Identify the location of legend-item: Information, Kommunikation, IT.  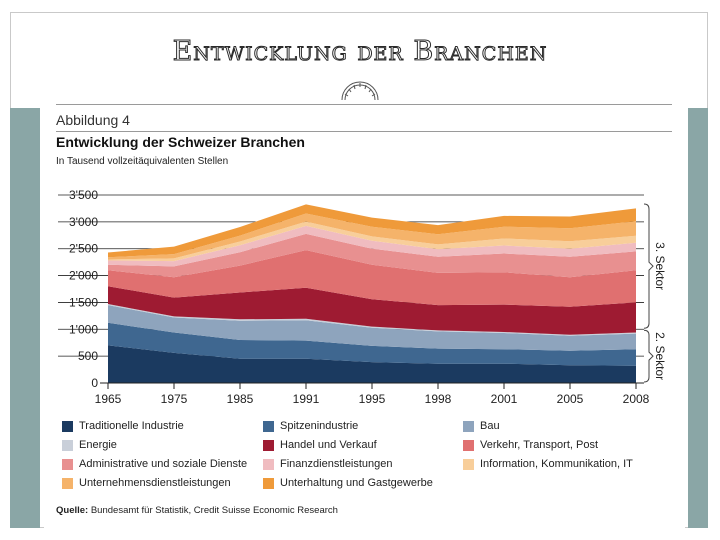
(548, 464).